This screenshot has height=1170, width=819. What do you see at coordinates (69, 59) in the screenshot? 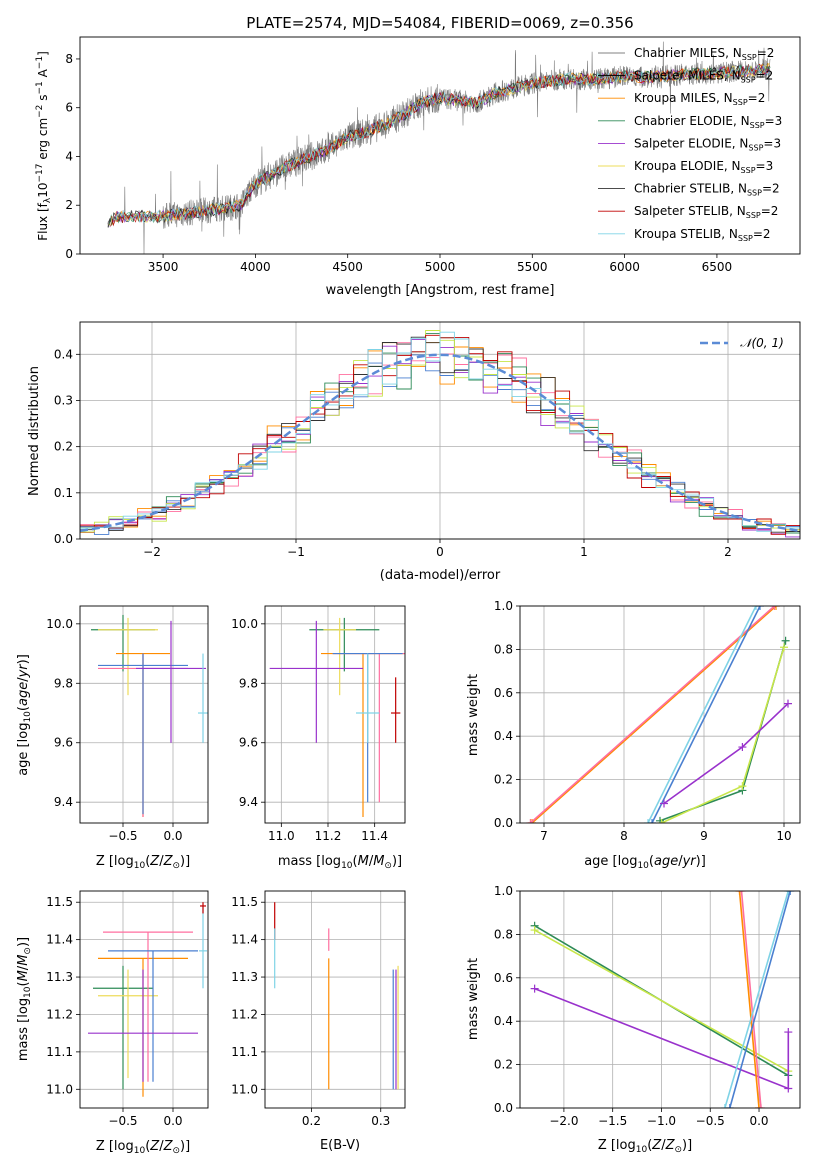
I see `y-tick-label: 8` at bounding box center [69, 59].